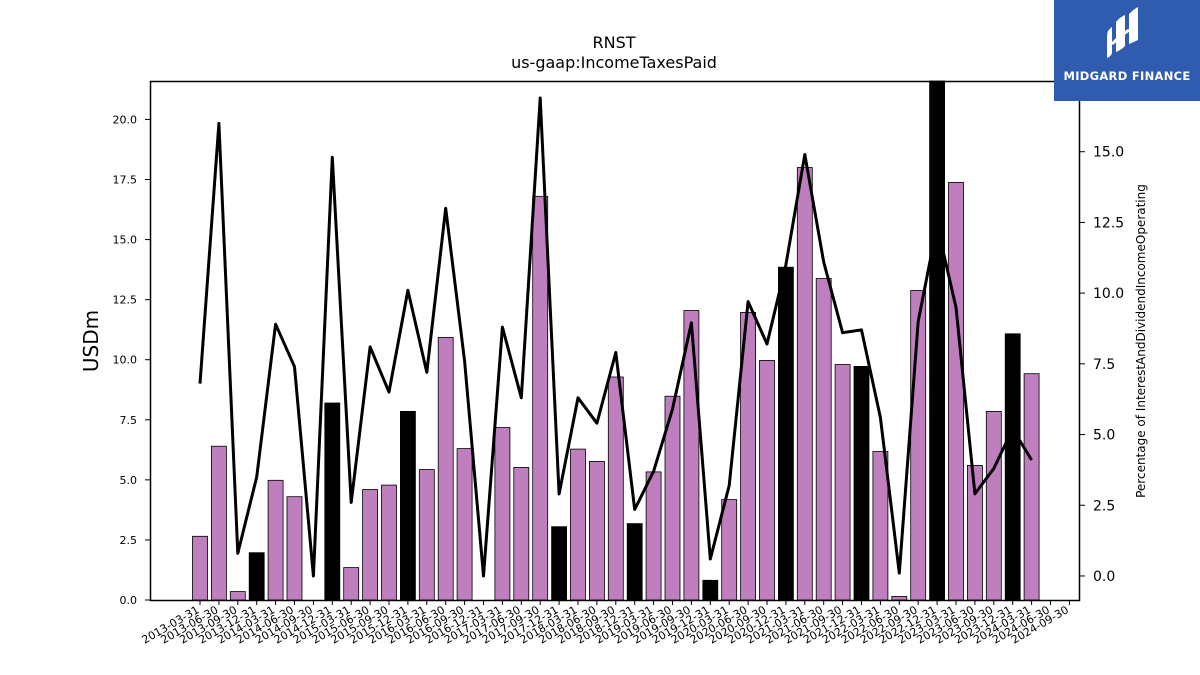 The height and width of the screenshot is (675, 1200). I want to click on y2-tick-label: 0.0, so click(1104, 577).